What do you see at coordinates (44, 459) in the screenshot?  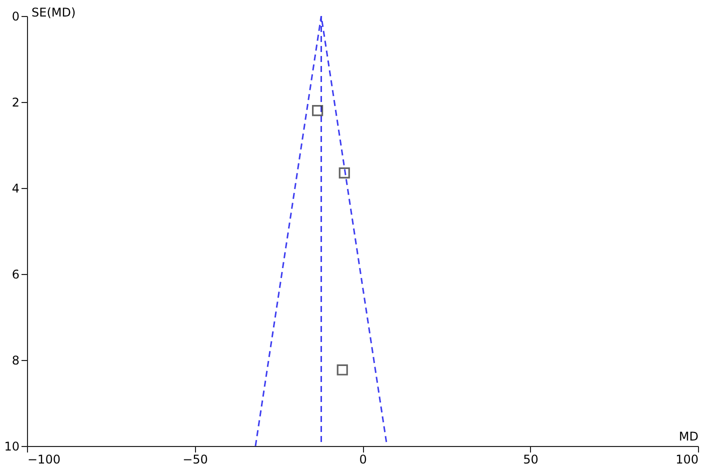 I see `x-tick-label: −100` at bounding box center [44, 459].